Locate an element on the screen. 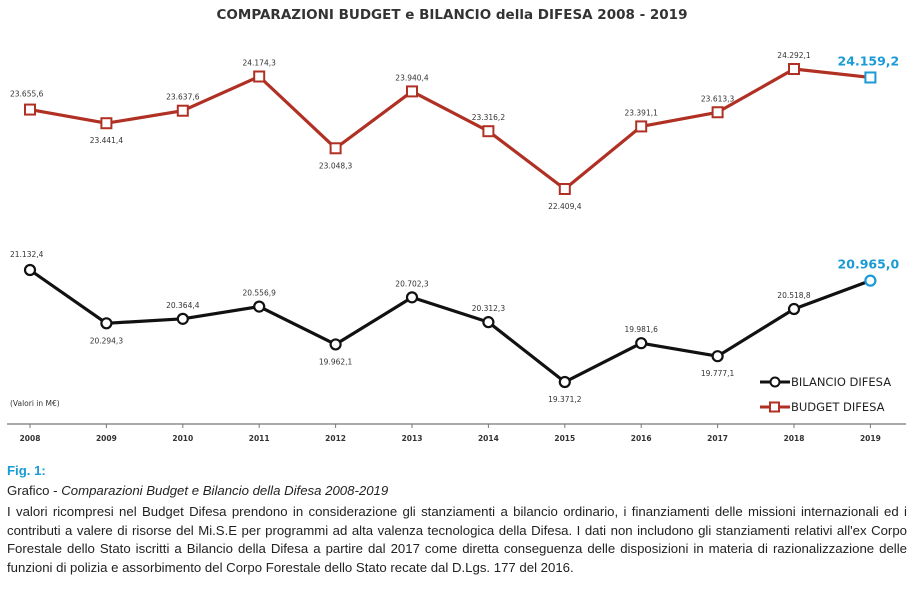 This screenshot has width=913, height=602. x-tick-label: 2010 is located at coordinates (182, 438).